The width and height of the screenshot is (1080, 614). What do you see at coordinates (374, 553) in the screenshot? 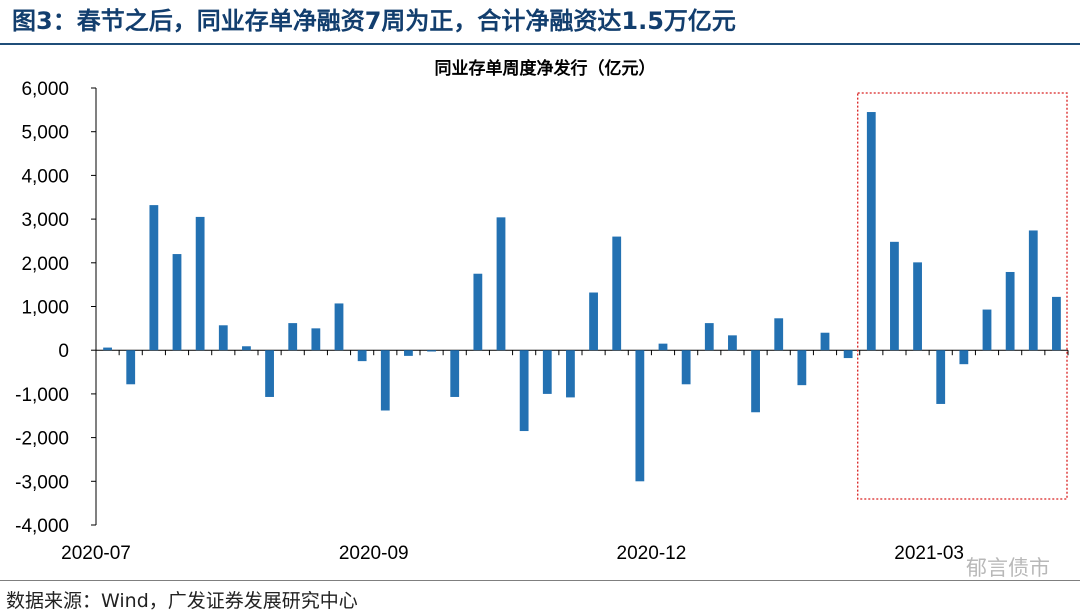
I see `x-tick-label: 2020-09` at bounding box center [374, 553].